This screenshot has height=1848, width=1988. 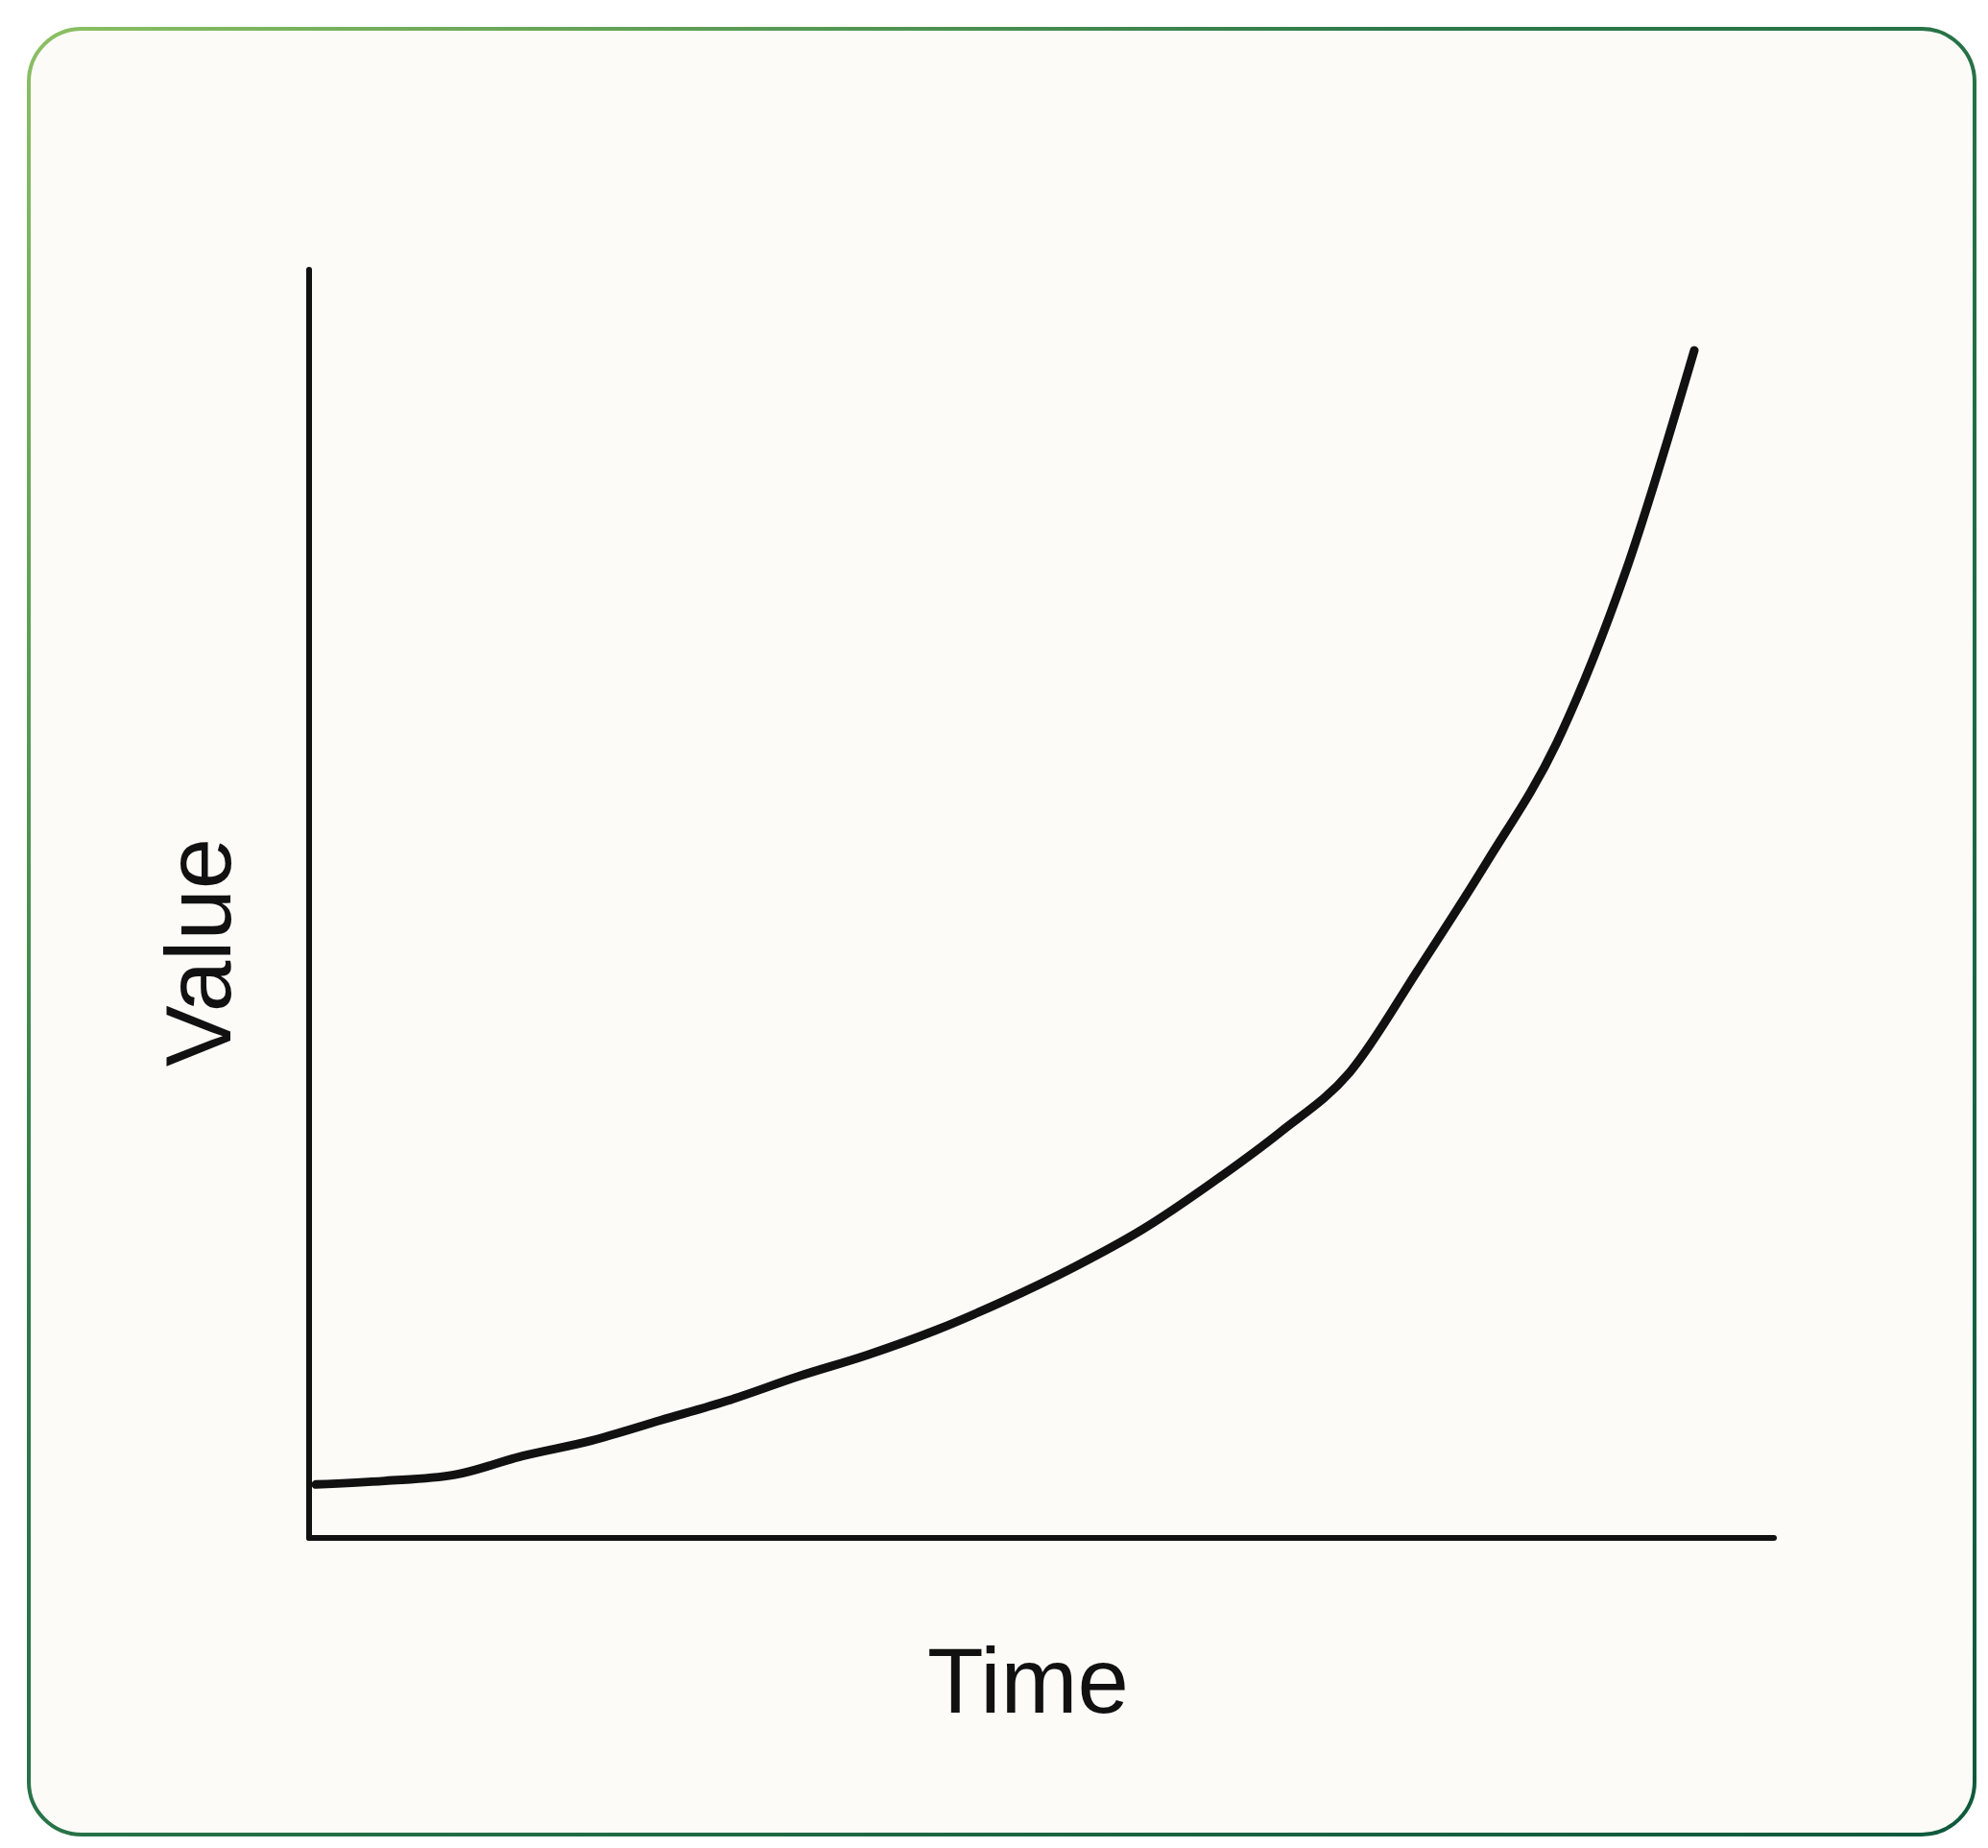 I want to click on y-axis-title: Value, so click(x=198, y=953).